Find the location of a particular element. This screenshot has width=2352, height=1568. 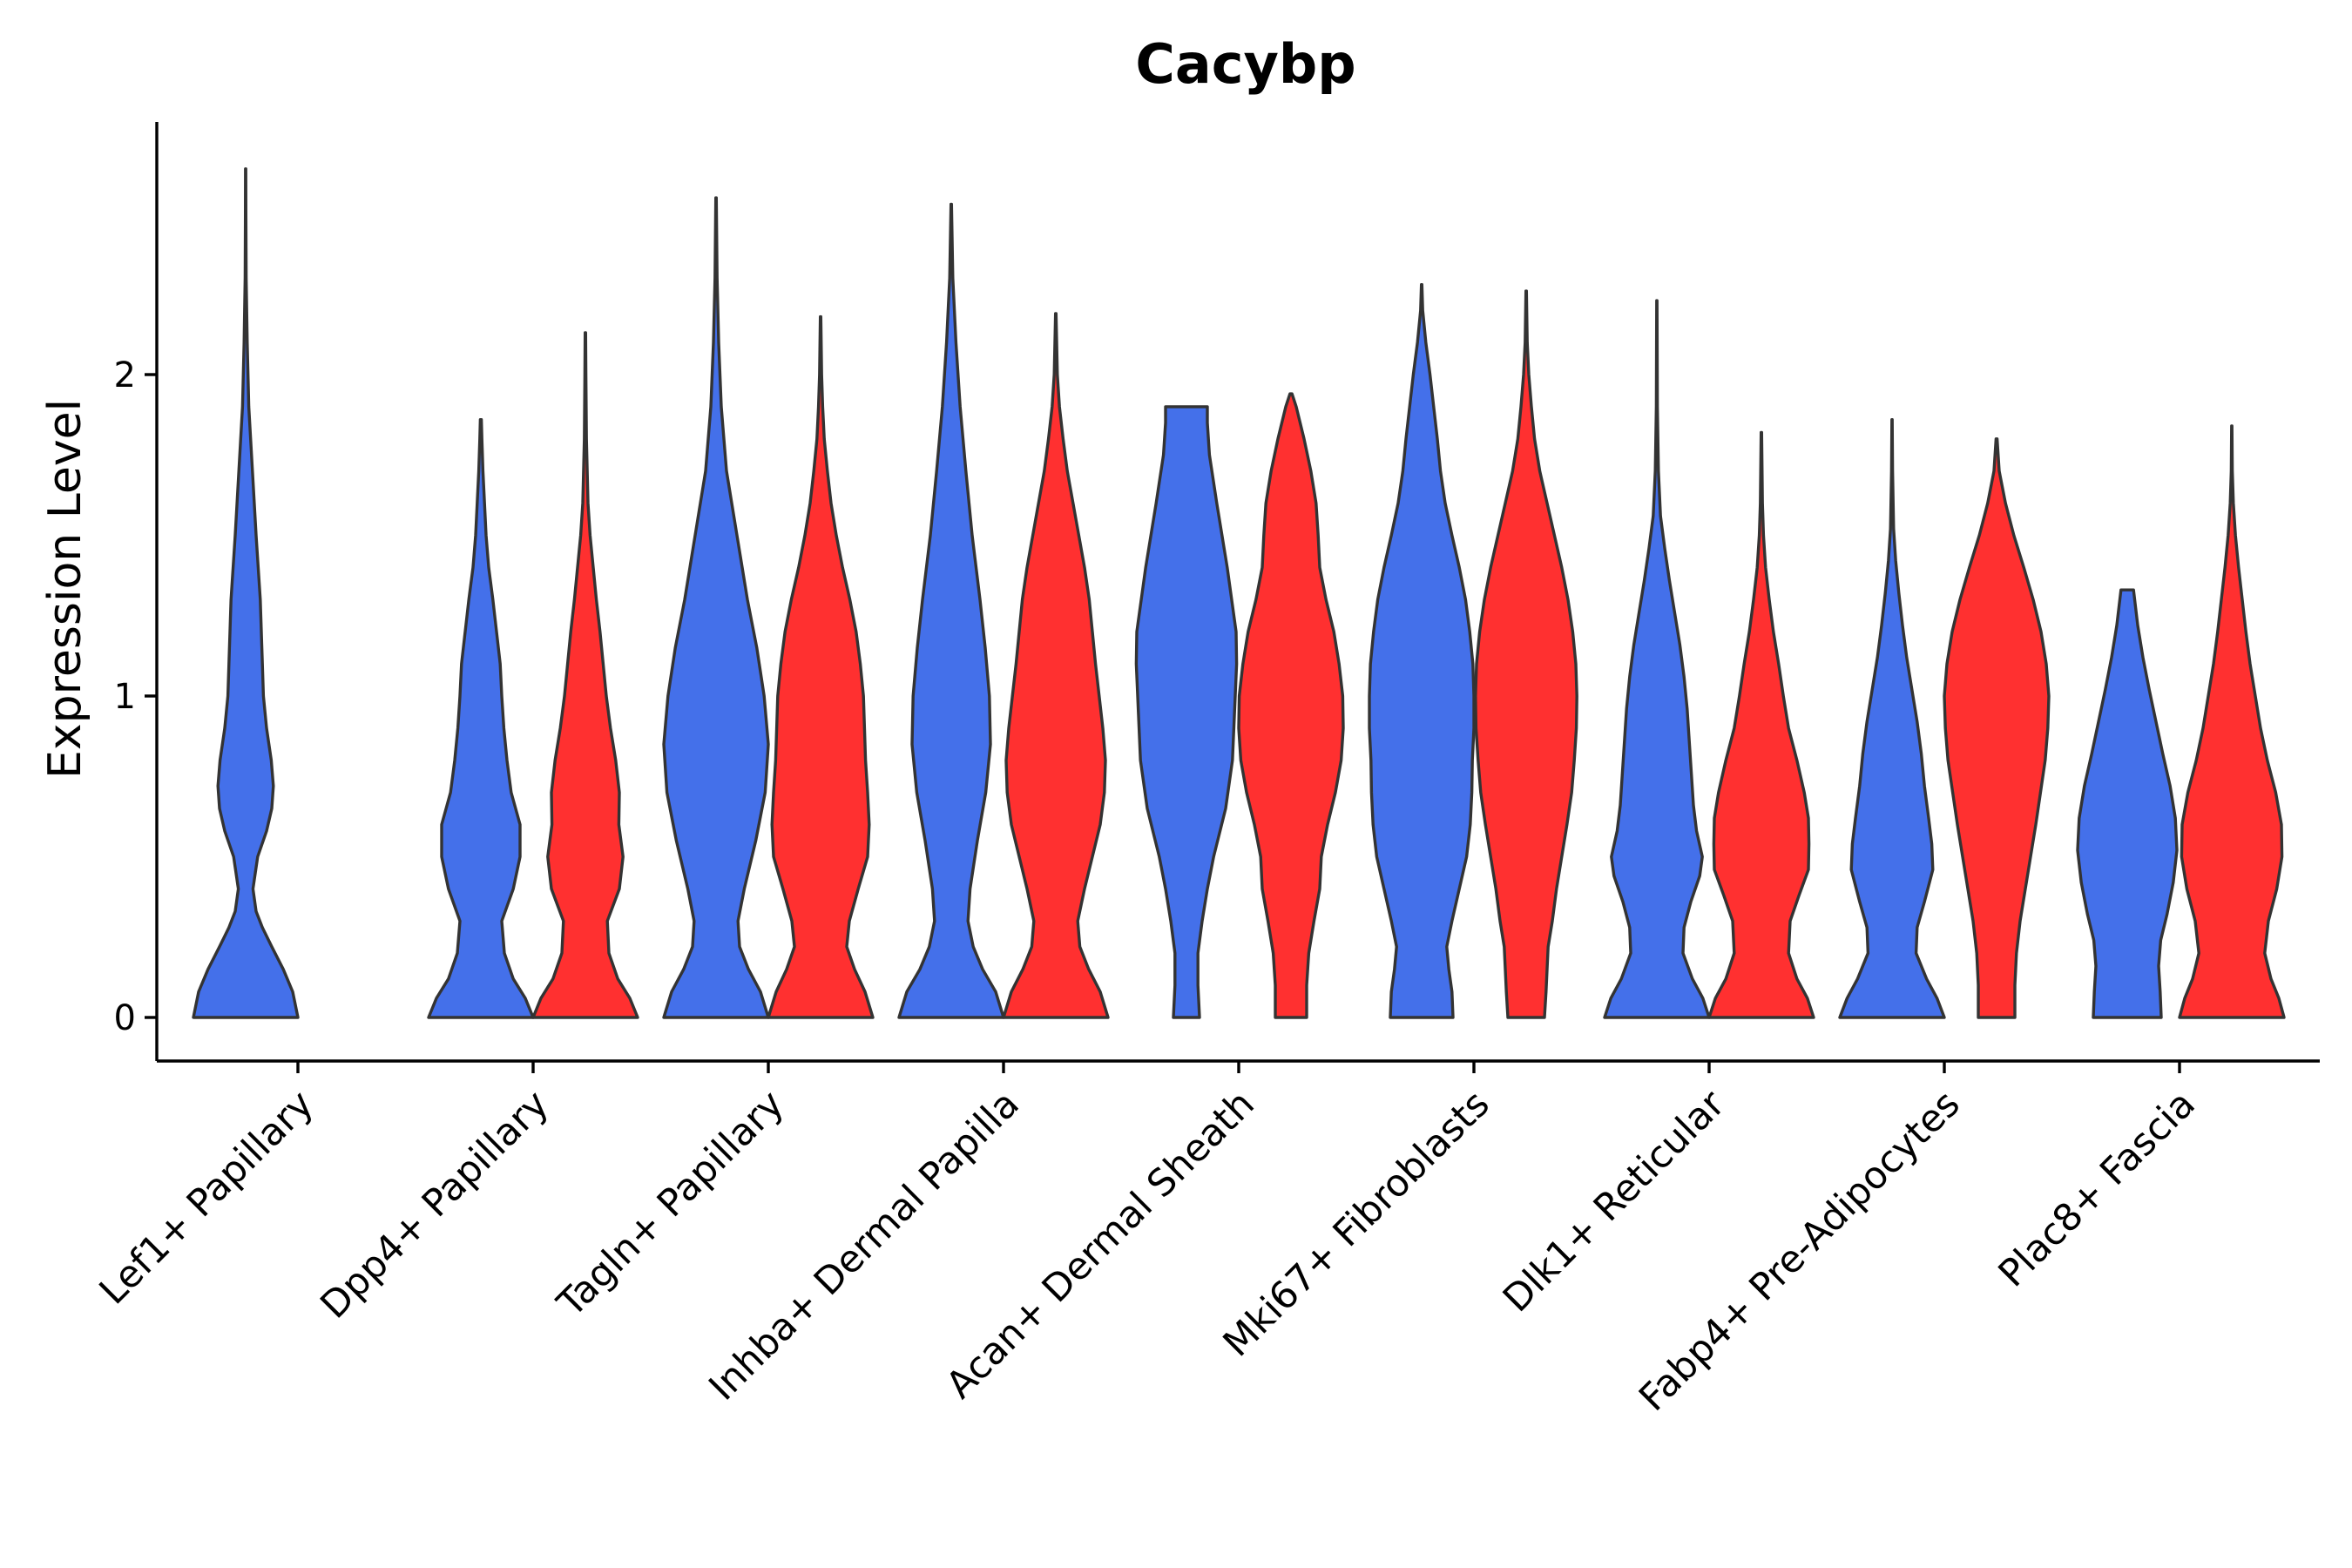

chart-title: Cacybp is located at coordinates (1245, 64).